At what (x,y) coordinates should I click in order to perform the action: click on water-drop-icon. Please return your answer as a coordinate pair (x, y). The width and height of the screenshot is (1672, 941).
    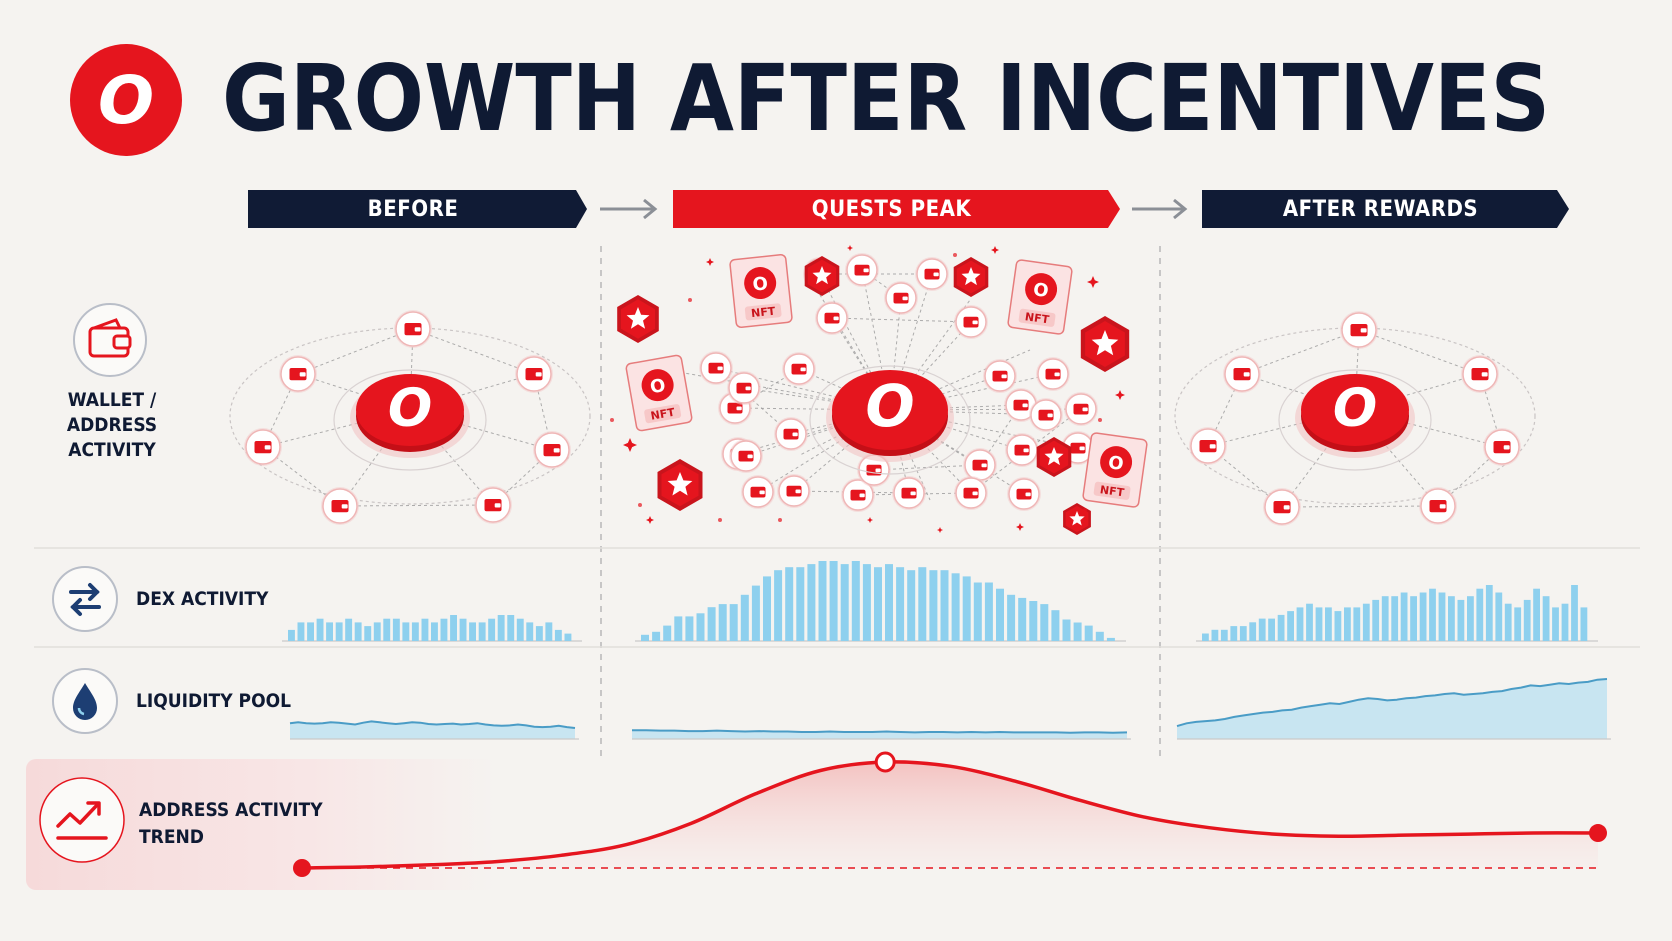
    Looking at the image, I should click on (85, 701).